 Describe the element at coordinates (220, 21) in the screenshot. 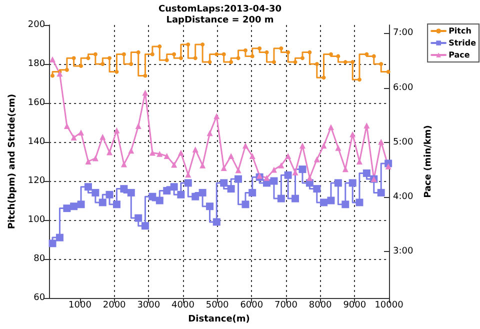

I see `chart-subtitle: LapDistance = 200 m` at that location.